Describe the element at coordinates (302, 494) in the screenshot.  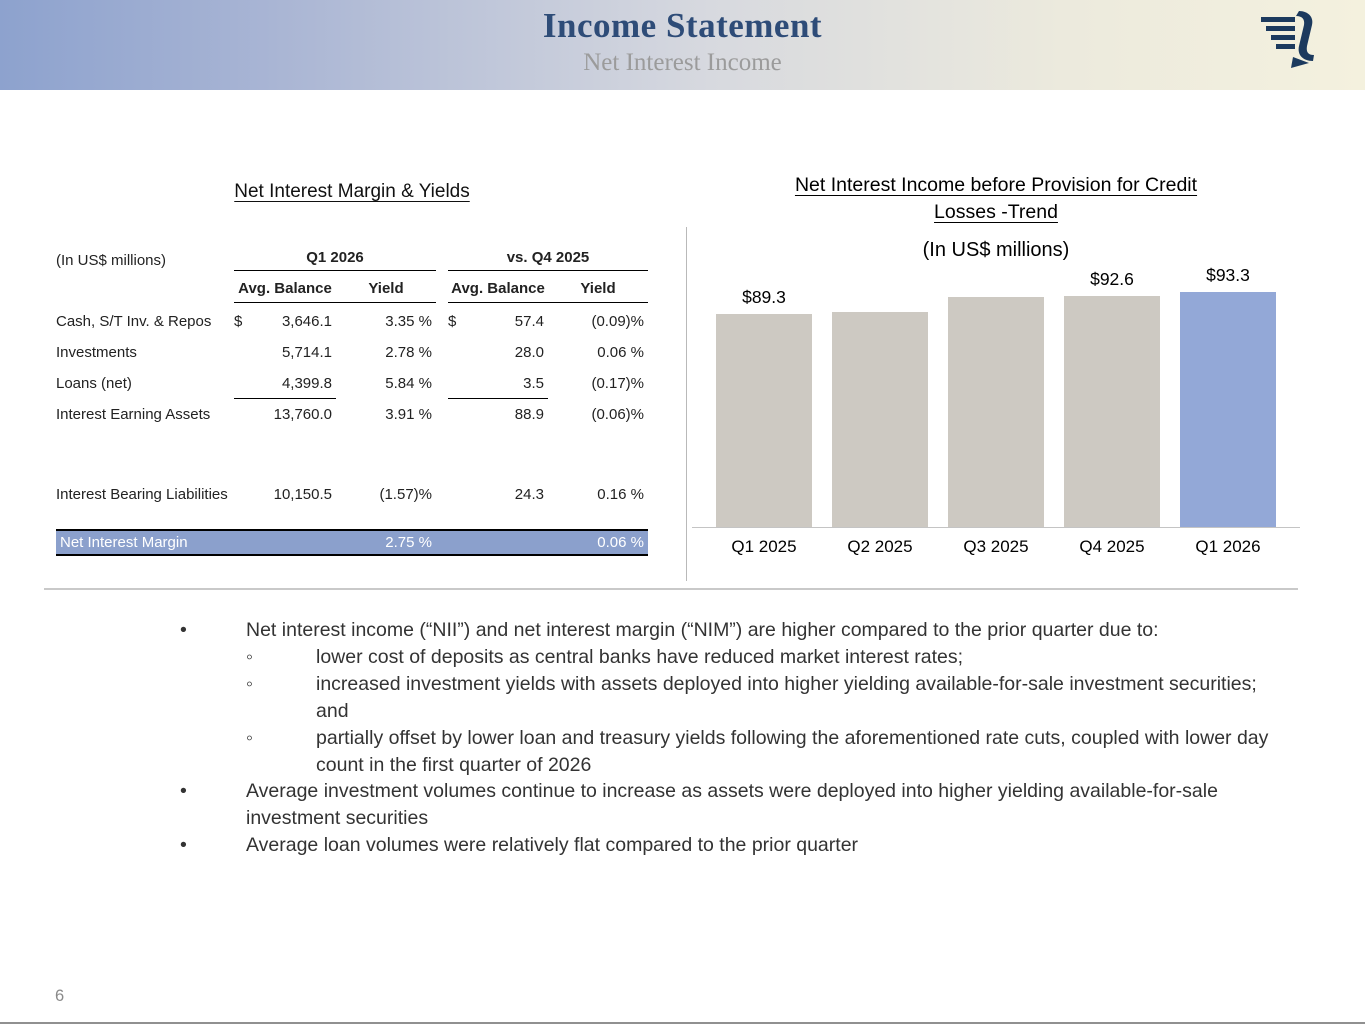
I see `avg-balance-value: 10,150.5` at that location.